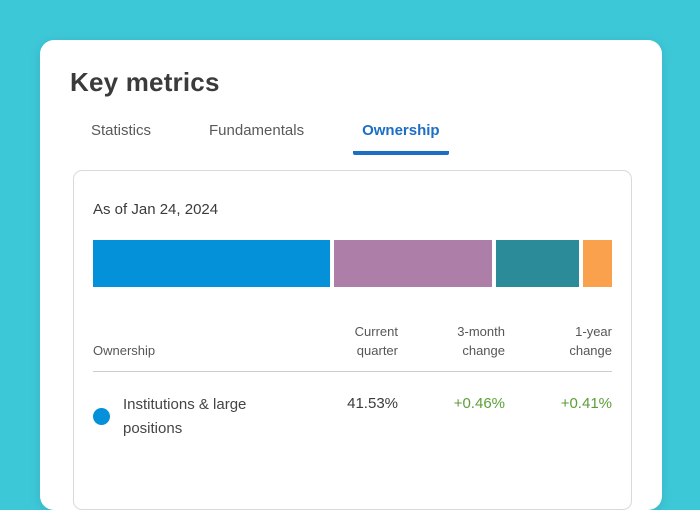 The height and width of the screenshot is (510, 700). Describe the element at coordinates (211, 263) in the screenshot. I see `bar-segment-institutions-large-positions` at that location.